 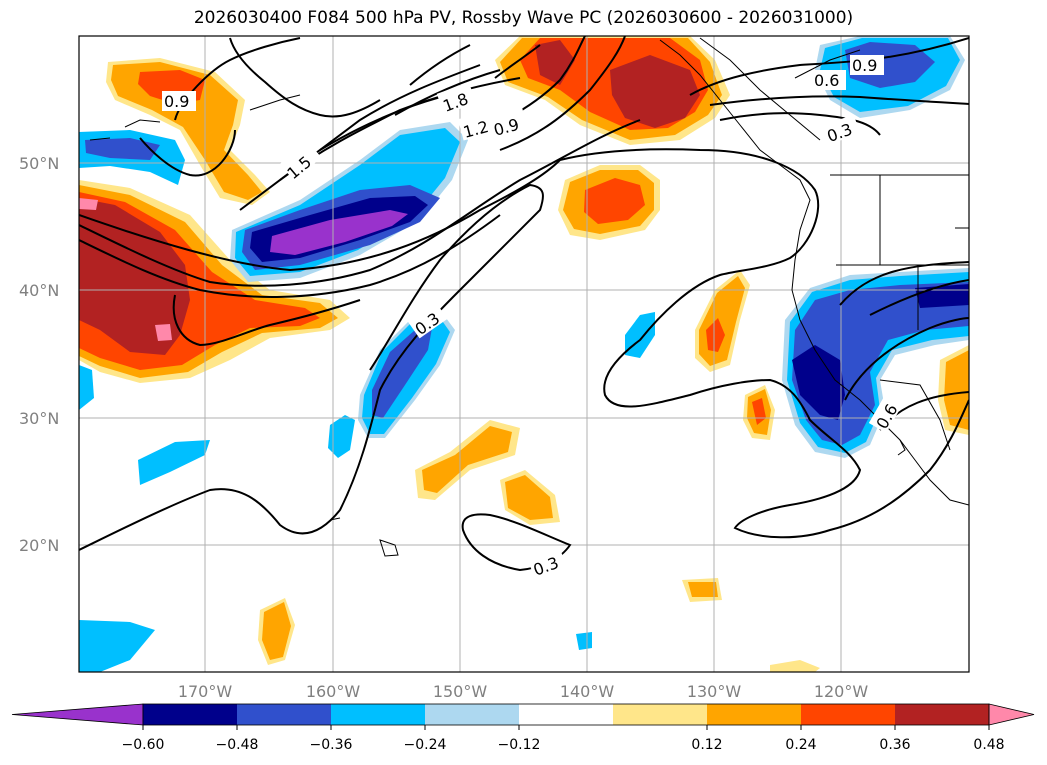 I want to click on lat-label: 40°N, so click(x=39, y=290).